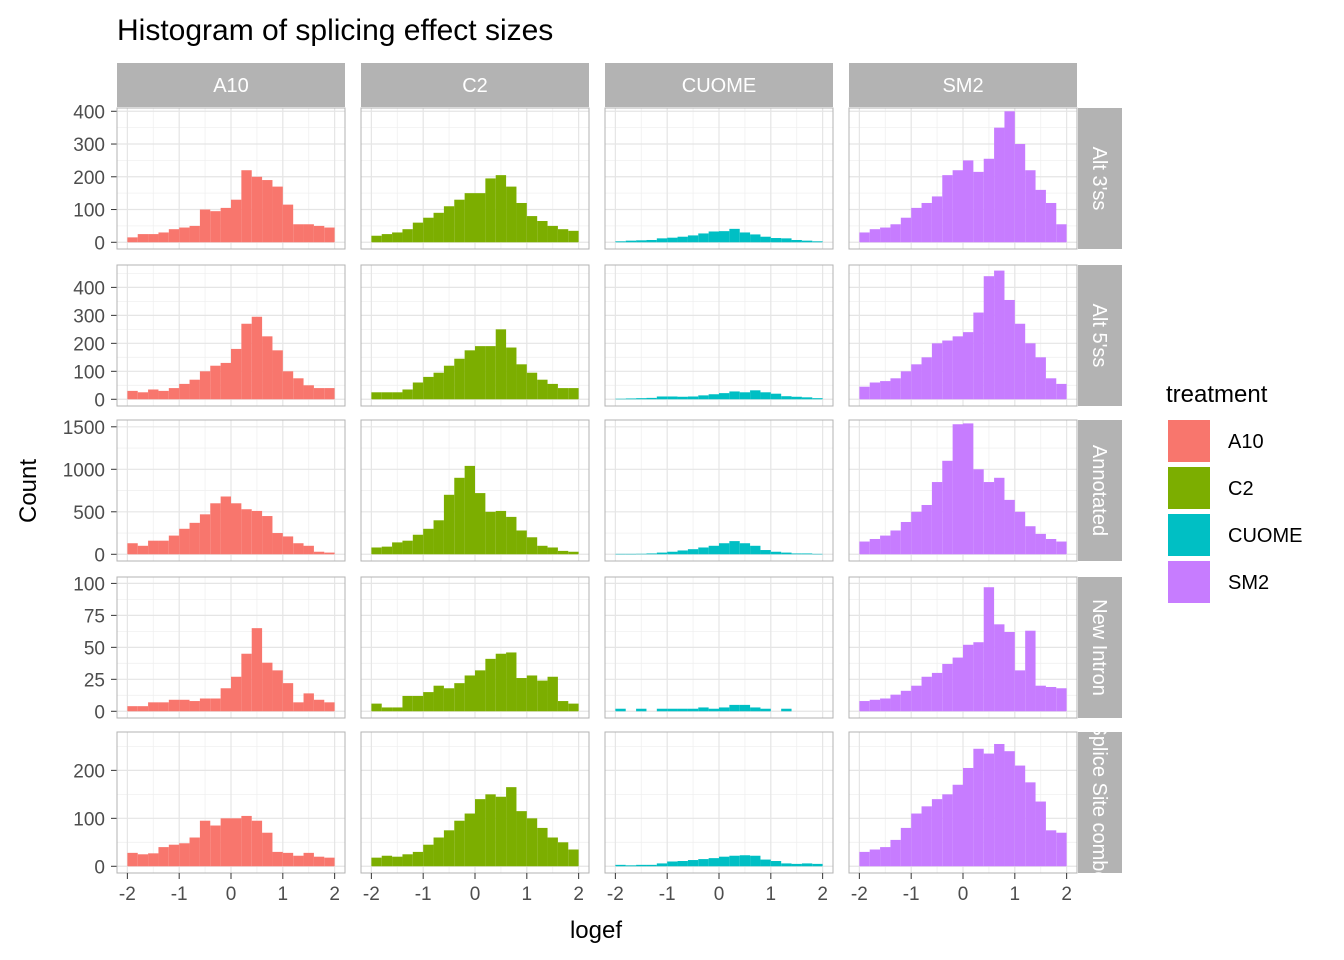 This screenshot has width=1344, height=960. I want to click on row-strip-label: Splice Site combo, so click(1099, 802).